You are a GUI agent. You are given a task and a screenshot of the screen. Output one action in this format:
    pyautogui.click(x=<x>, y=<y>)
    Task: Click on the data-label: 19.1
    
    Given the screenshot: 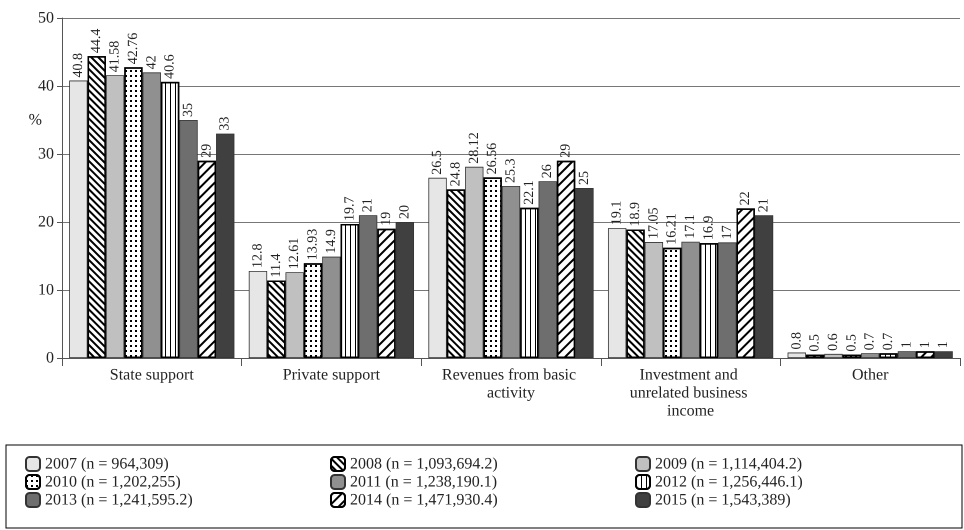 What is the action you would take?
    pyautogui.click(x=617, y=213)
    